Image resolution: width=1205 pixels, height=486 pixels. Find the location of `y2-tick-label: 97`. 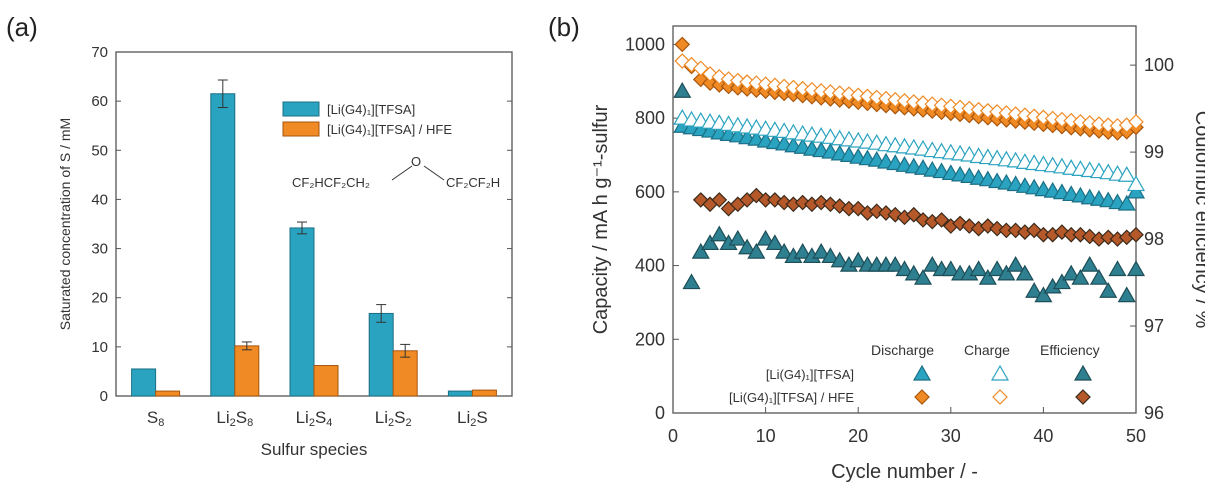

y2-tick-label: 97 is located at coordinates (1154, 326).